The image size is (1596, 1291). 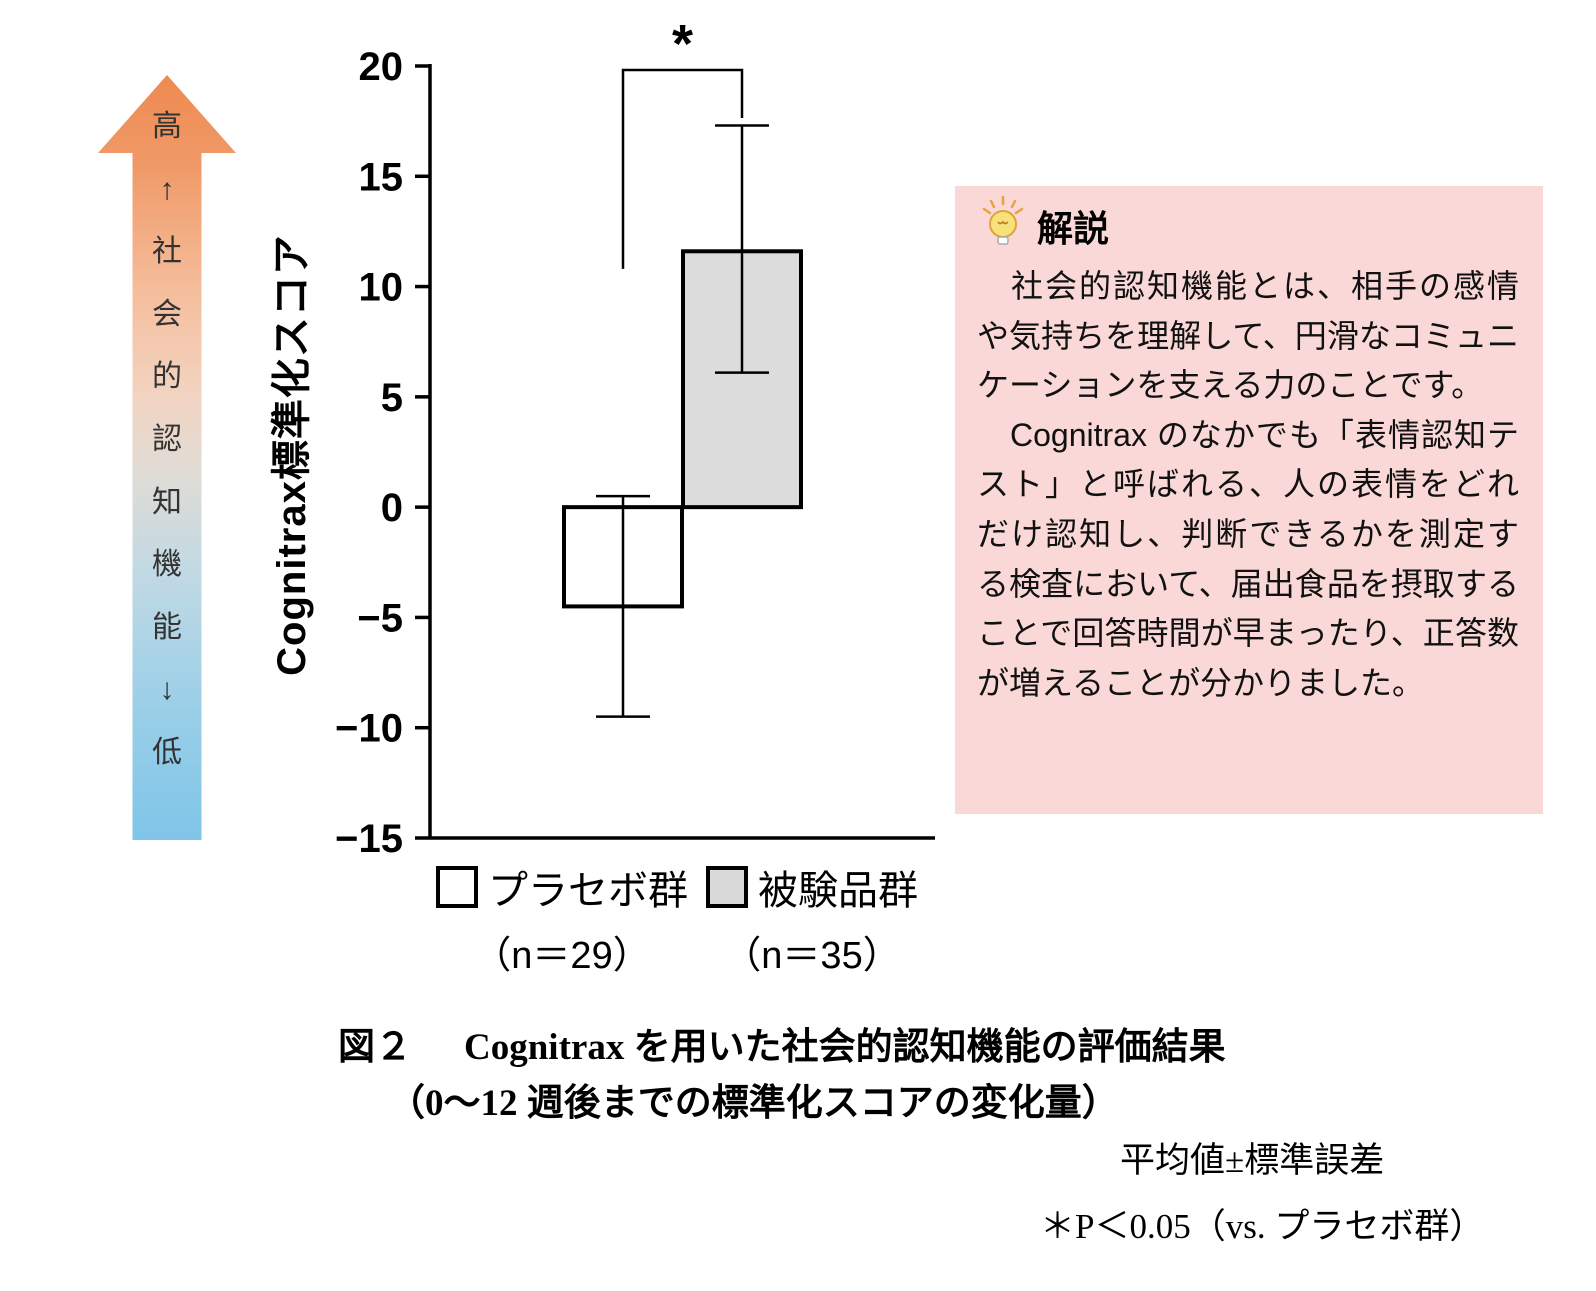 I want to click on legend-swatch-test, so click(x=727, y=887).